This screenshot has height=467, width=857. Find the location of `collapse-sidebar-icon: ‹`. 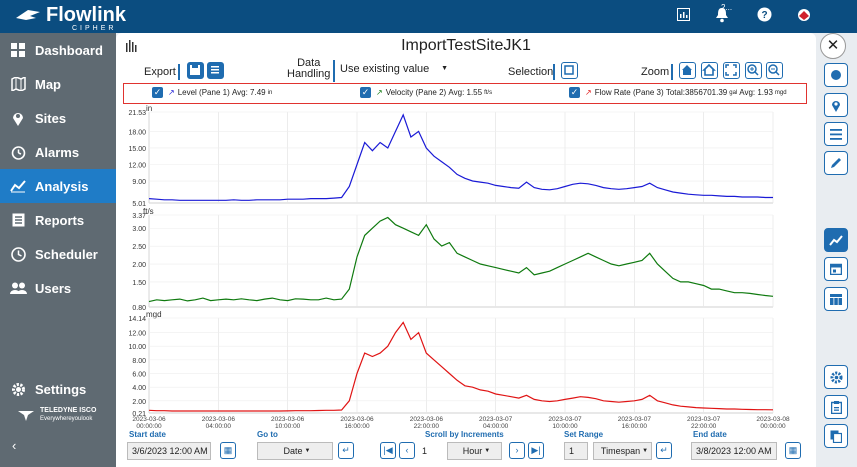

collapse-sidebar-icon: ‹ is located at coordinates (14, 445).